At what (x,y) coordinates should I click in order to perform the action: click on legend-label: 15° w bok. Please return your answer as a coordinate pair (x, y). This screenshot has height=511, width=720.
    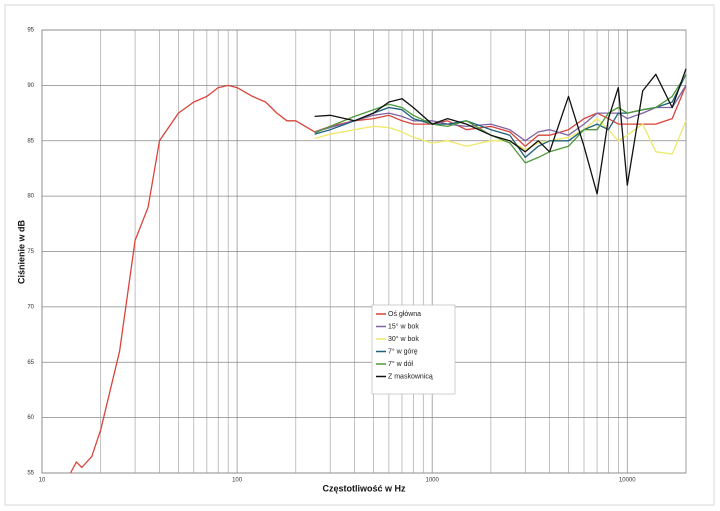
    Looking at the image, I should click on (403, 326).